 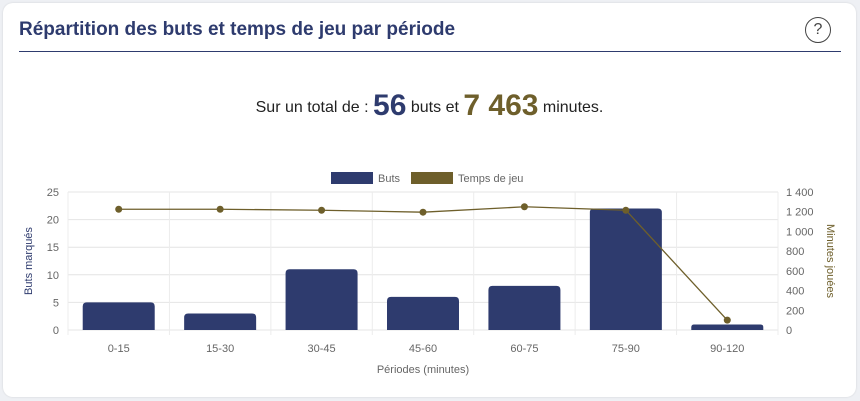 What do you see at coordinates (626, 349) in the screenshot?
I see `x-tick-label: 75-90` at bounding box center [626, 349].